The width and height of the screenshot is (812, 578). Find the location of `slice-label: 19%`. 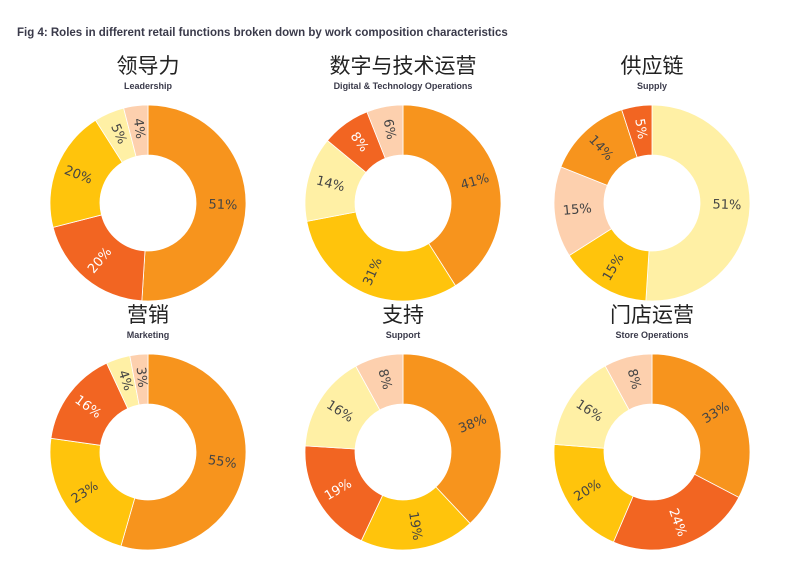

slice-label: 19% is located at coordinates (414, 526).